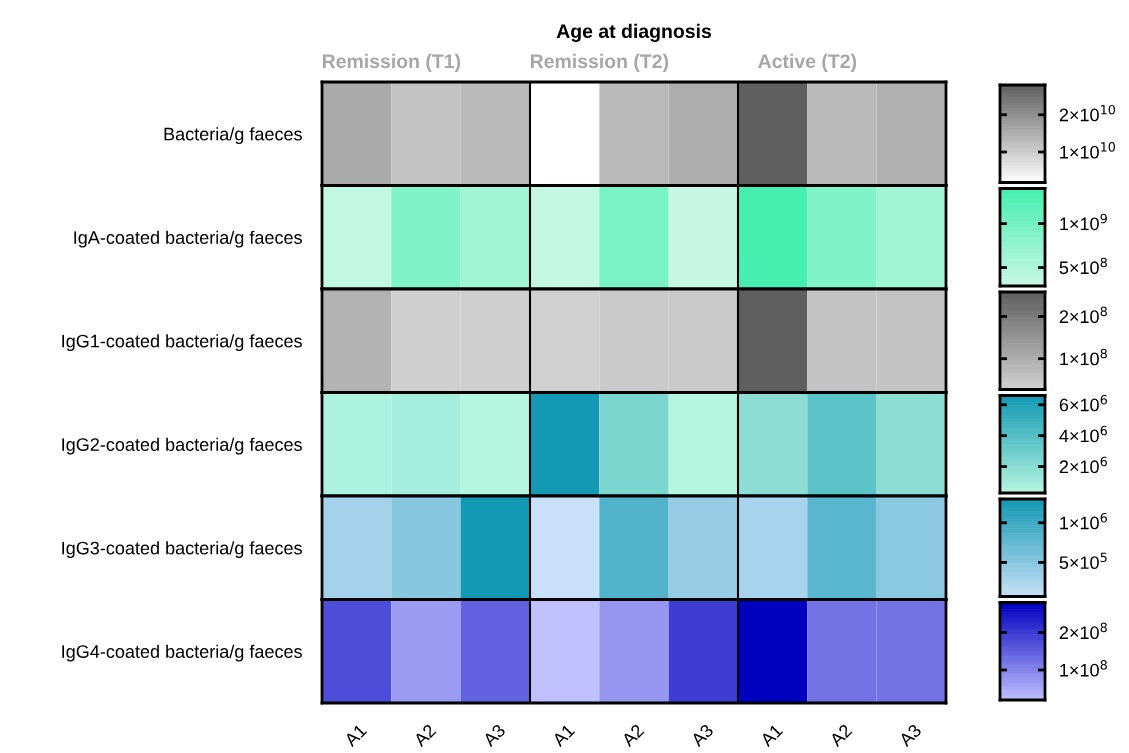 The width and height of the screenshot is (1129, 753). I want to click on y-tick-label: Bacteria/g faeces, so click(233, 136).